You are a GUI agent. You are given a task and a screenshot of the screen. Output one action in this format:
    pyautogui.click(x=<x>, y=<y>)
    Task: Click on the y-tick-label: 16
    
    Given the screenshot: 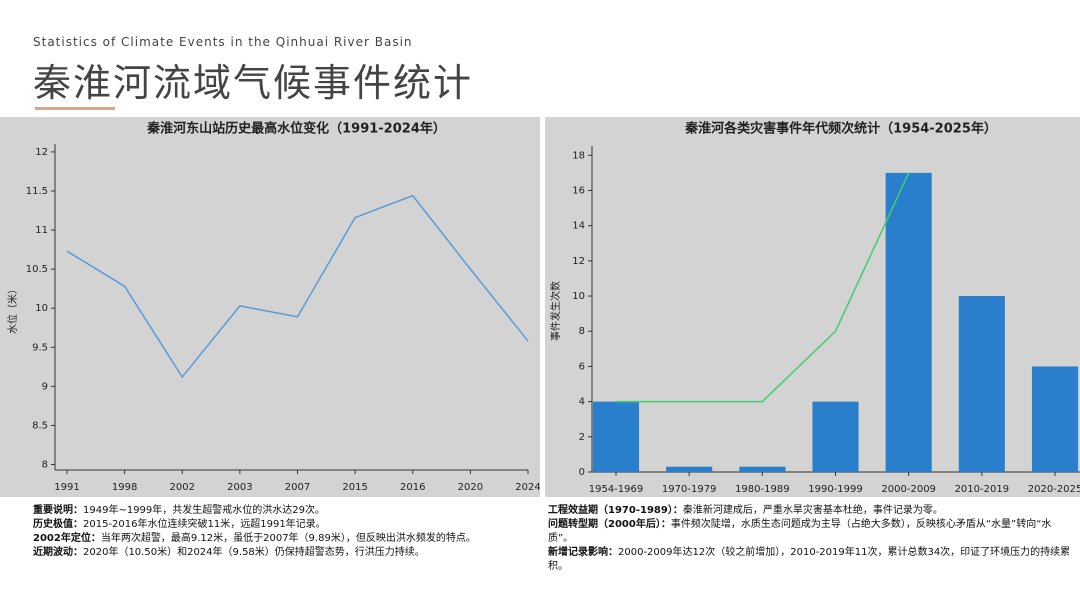 What is the action you would take?
    pyautogui.click(x=578, y=190)
    